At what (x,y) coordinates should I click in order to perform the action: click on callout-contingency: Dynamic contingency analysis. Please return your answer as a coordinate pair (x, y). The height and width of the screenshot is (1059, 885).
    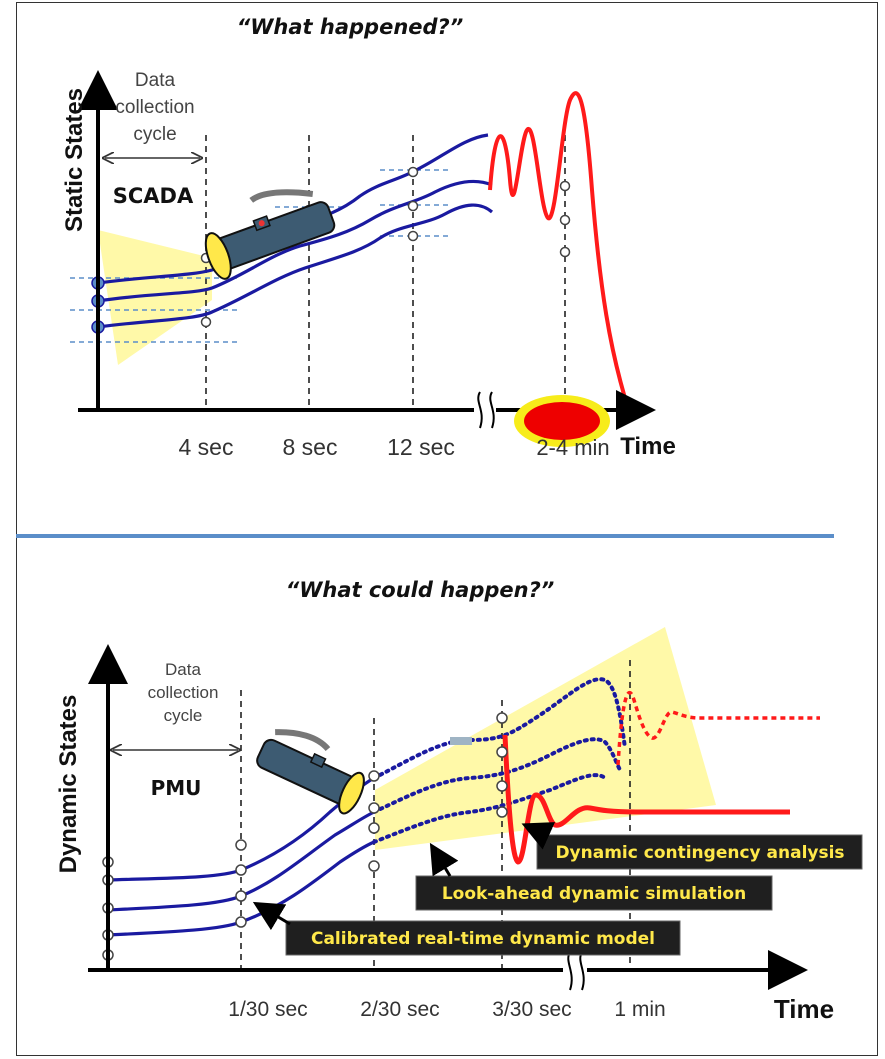
    Looking at the image, I should click on (699, 852).